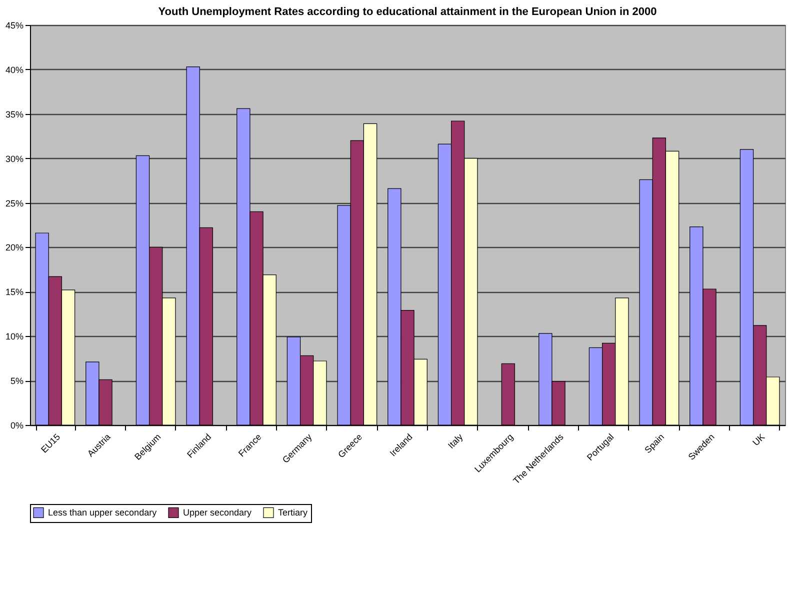  I want to click on y-tick-label: 10%, so click(14, 337).